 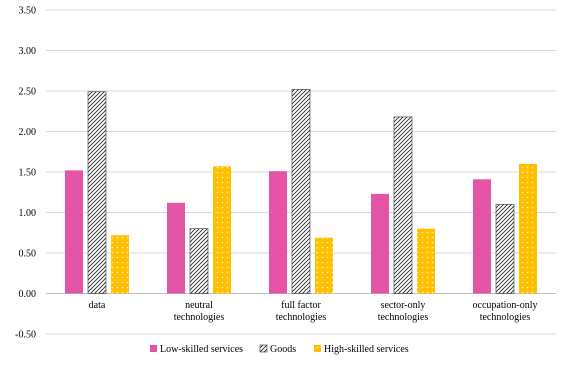 I want to click on x-category-label: occupation-only, so click(x=505, y=305).